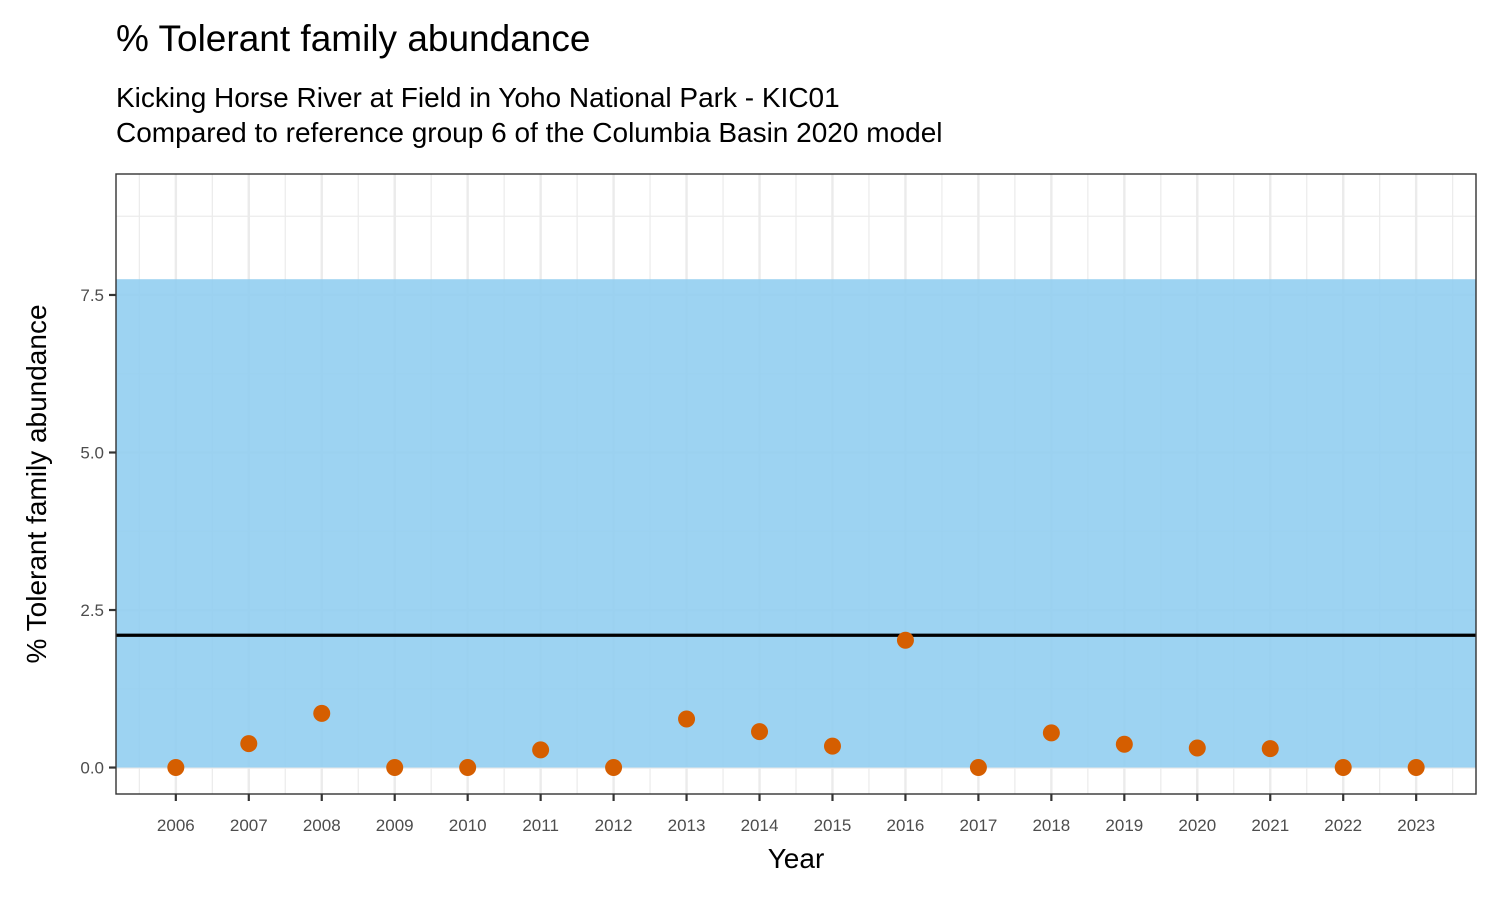 Image resolution: width=1500 pixels, height=900 pixels. What do you see at coordinates (1124, 825) in the screenshot?
I see `x-tick-label: 2019` at bounding box center [1124, 825].